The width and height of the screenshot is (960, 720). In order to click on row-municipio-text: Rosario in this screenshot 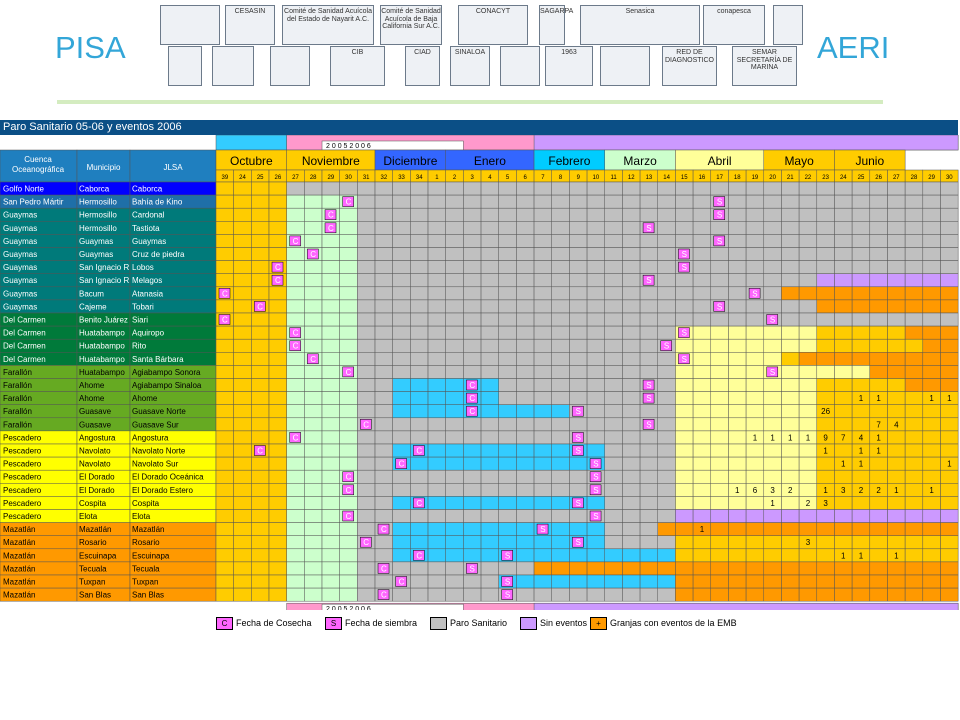, I will do `click(93, 542)`.